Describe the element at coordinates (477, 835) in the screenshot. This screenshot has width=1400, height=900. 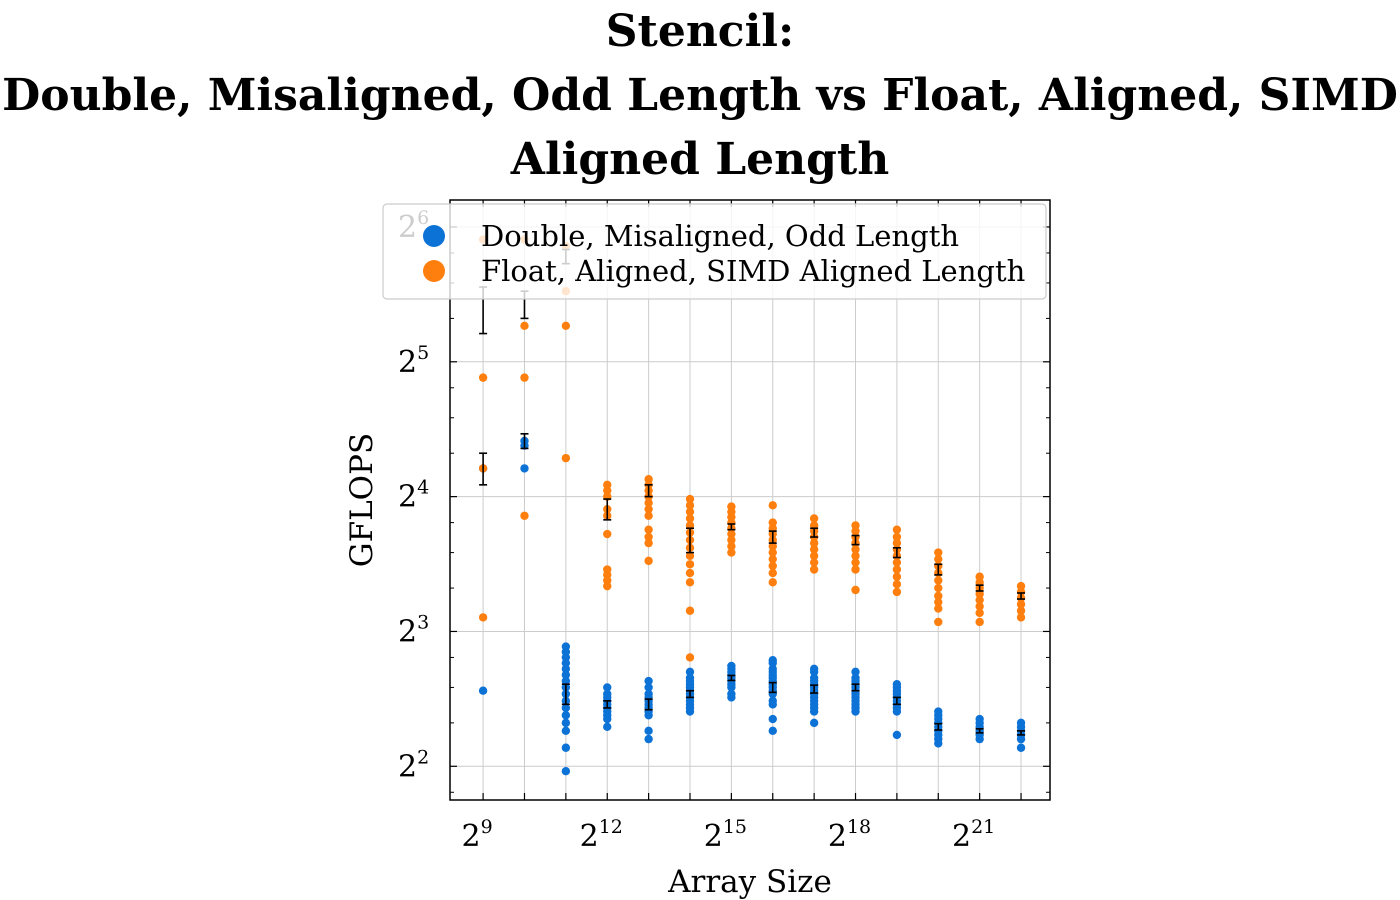
I see `x-tick-label: 29` at that location.